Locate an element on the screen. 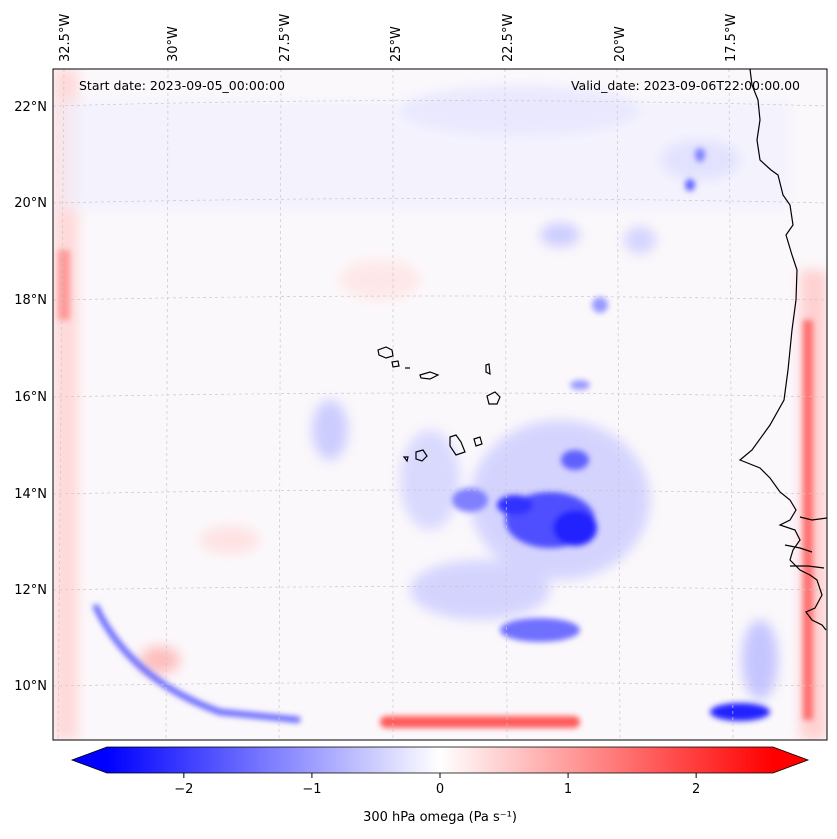  lat-label: 14°N is located at coordinates (30, 494).